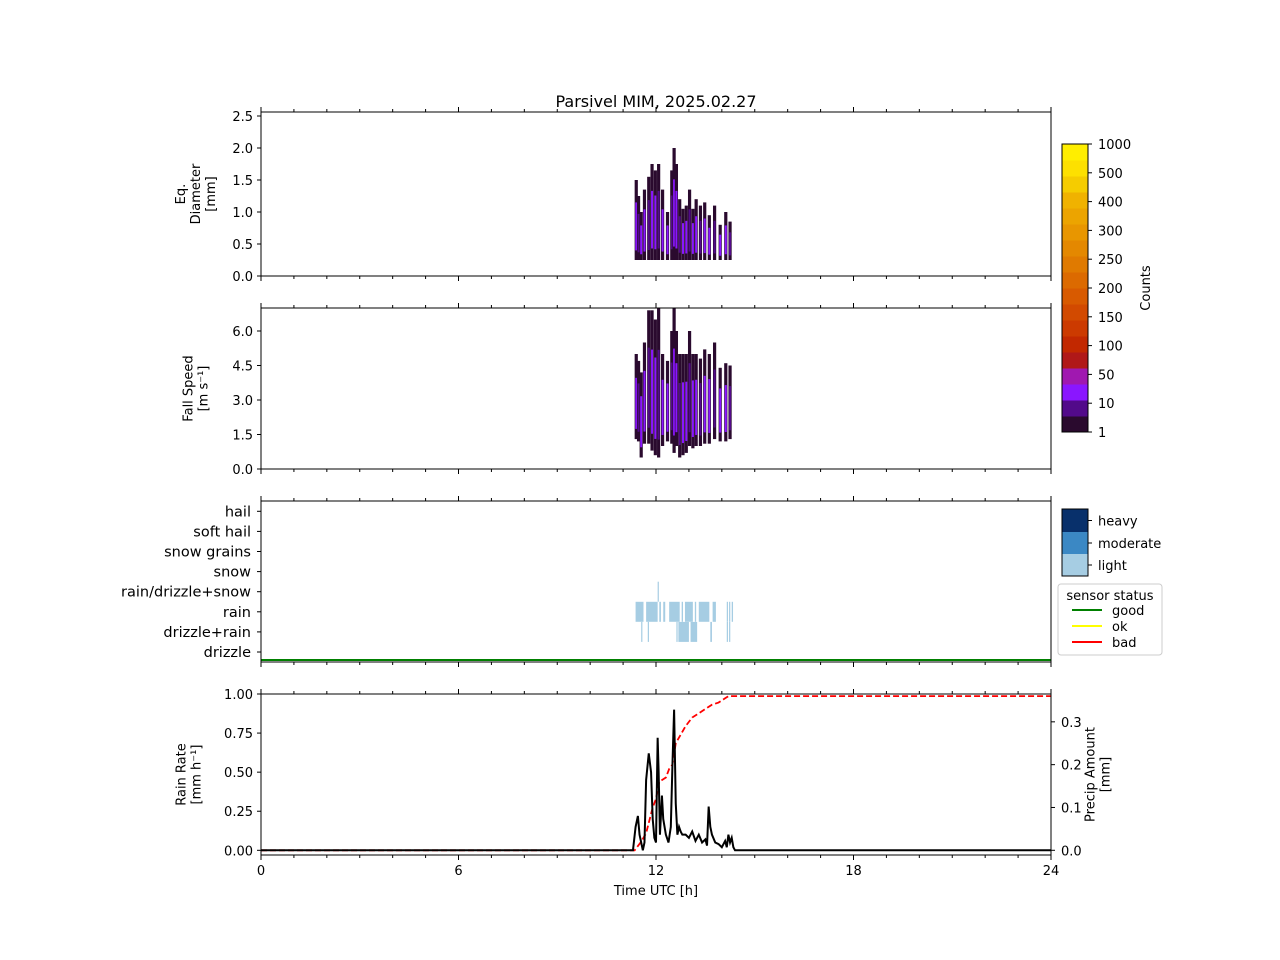  Describe the element at coordinates (238, 695) in the screenshot. I see `y-tick-label: 1.00` at that location.